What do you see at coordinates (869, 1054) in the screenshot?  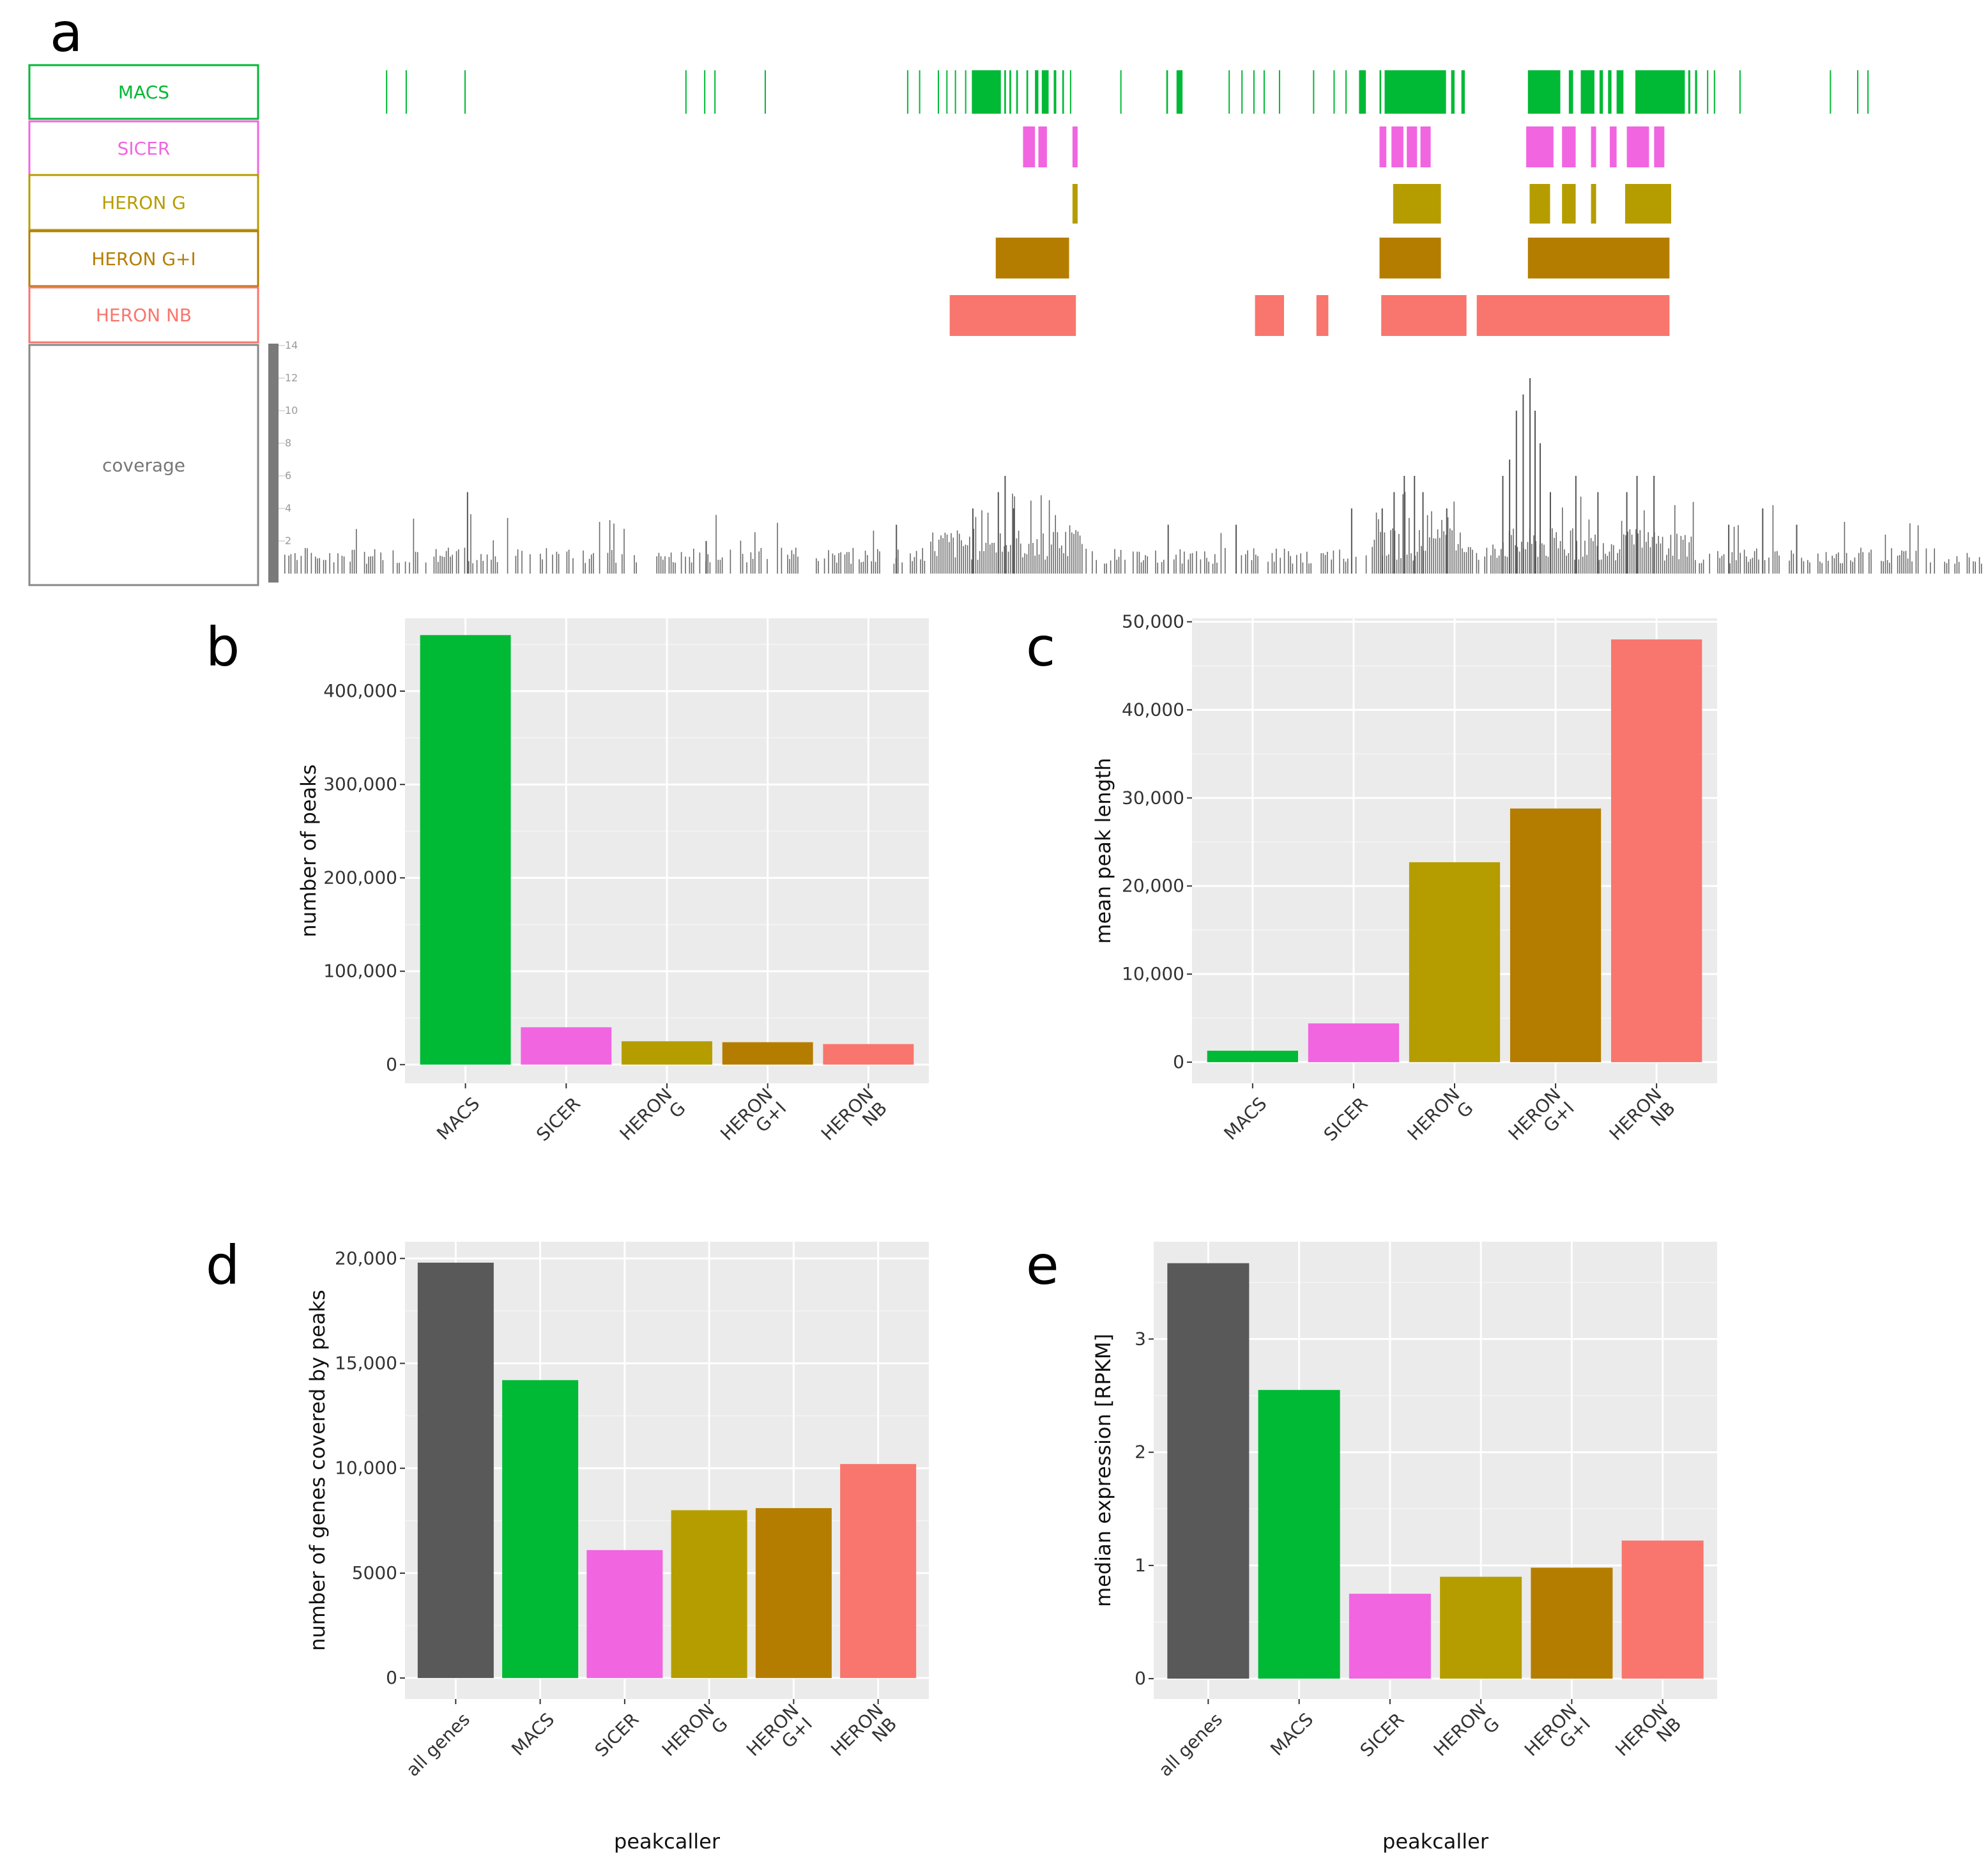 I see `bar-heron-nb` at bounding box center [869, 1054].